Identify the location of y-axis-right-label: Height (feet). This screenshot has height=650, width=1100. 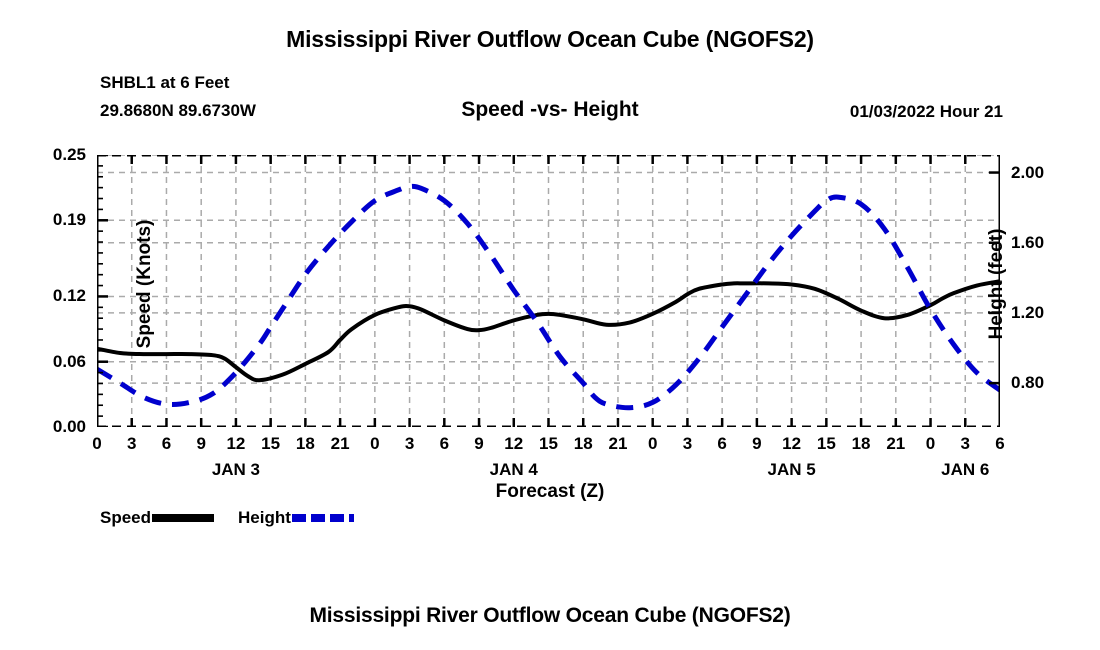
(996, 284).